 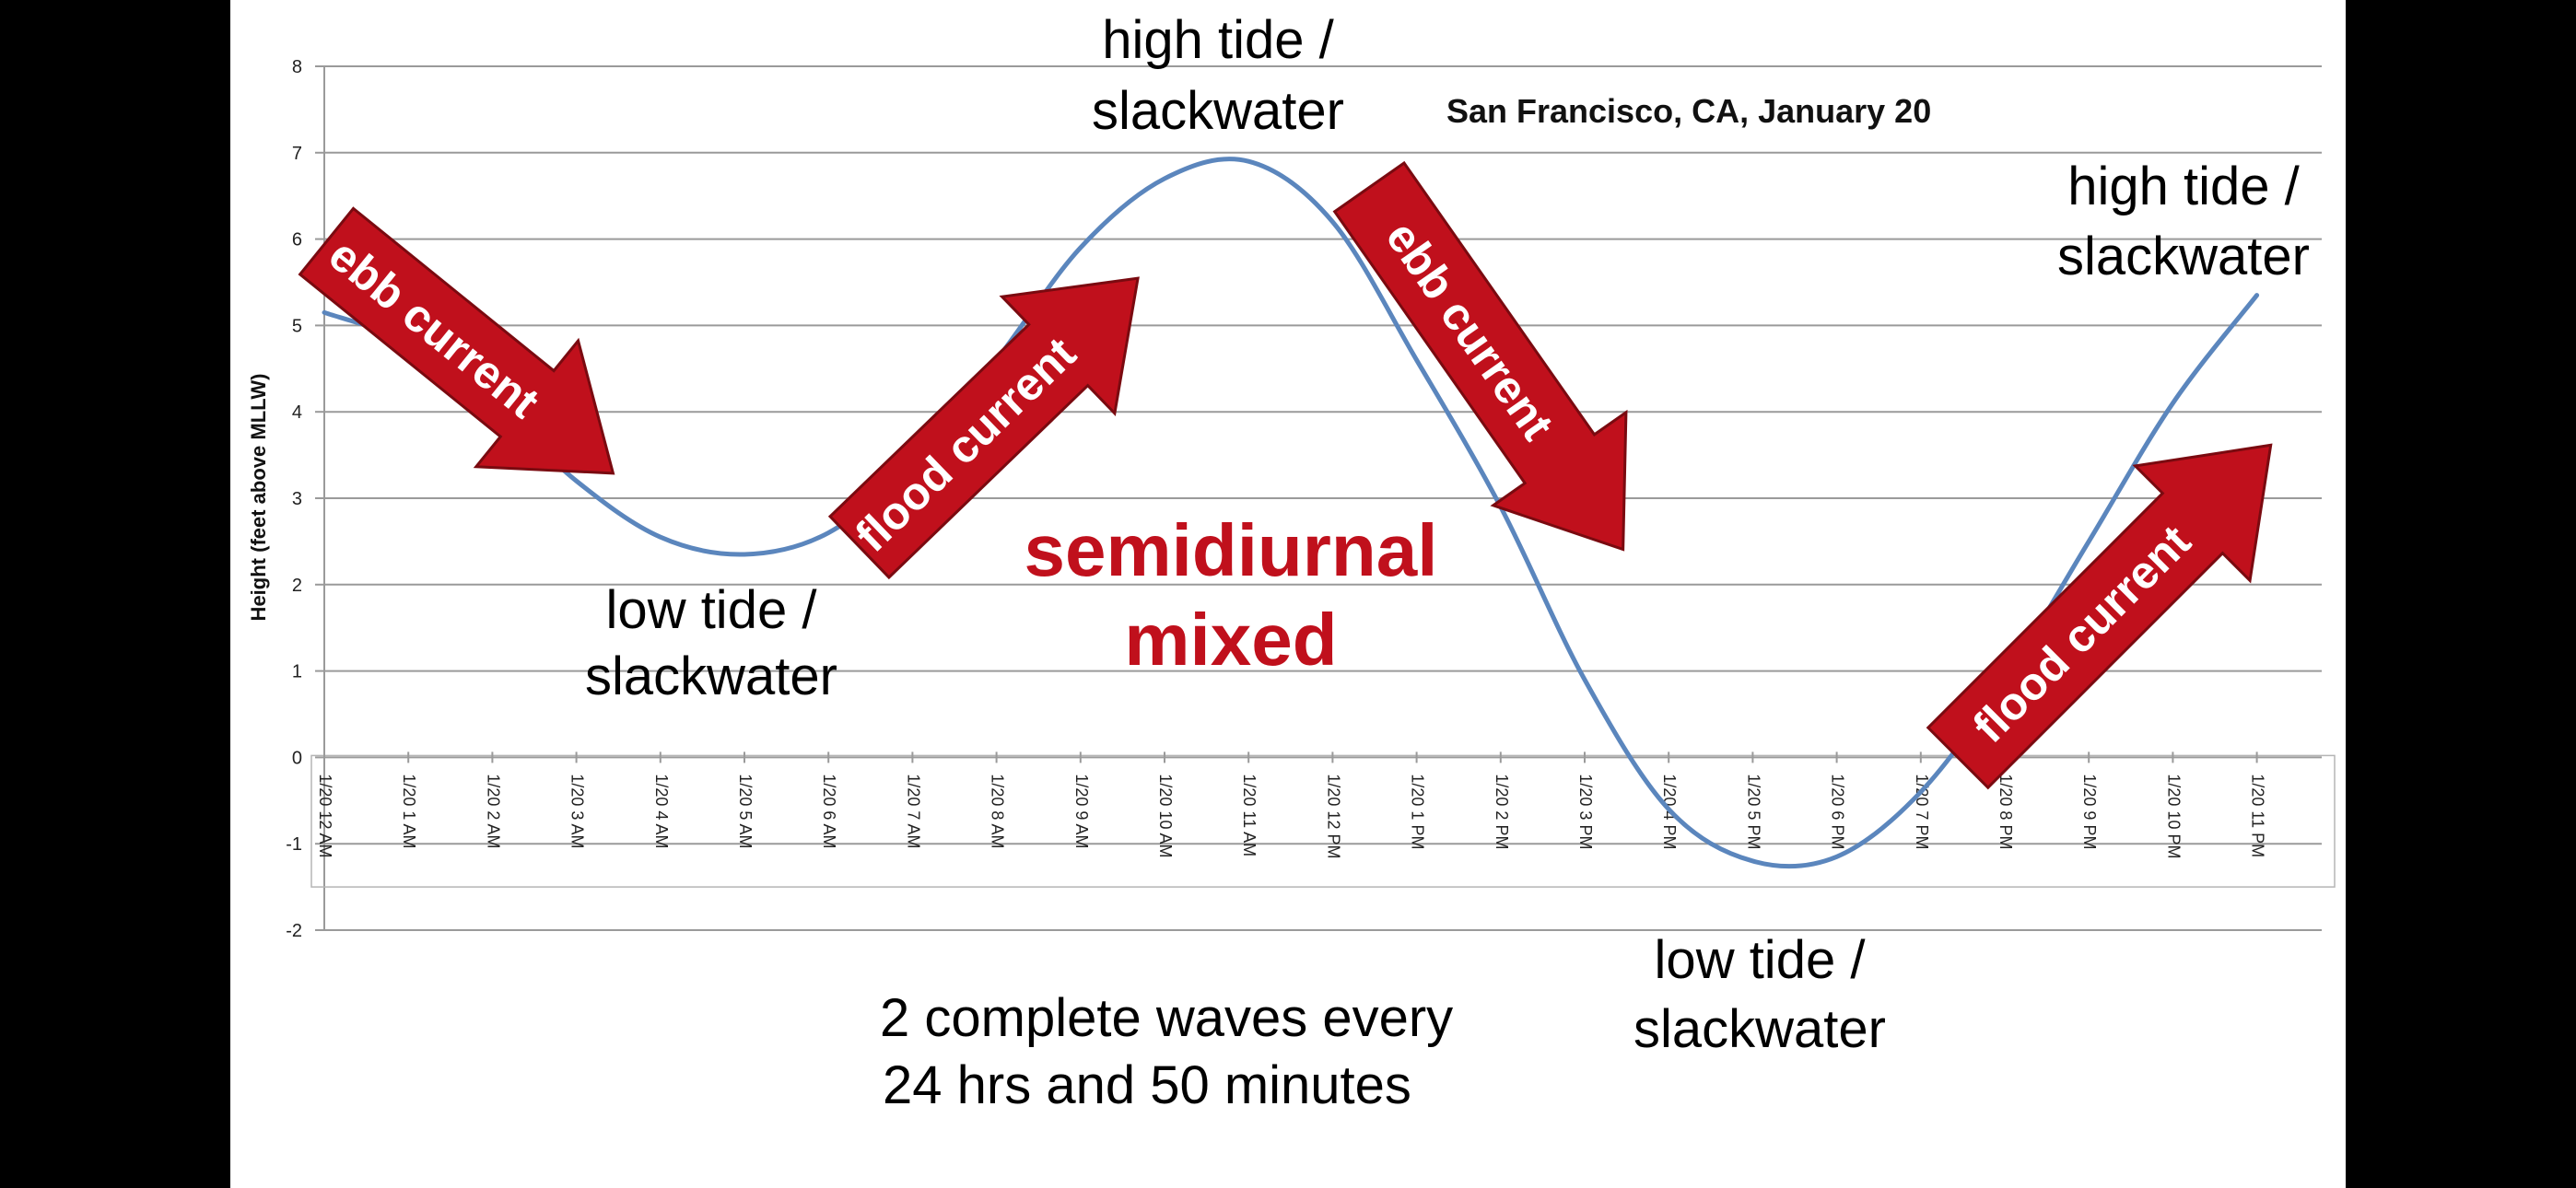 I want to click on y-tick-labels: -2 -1 0 1 2 3 4 5 6 7 8, so click(x=294, y=499).